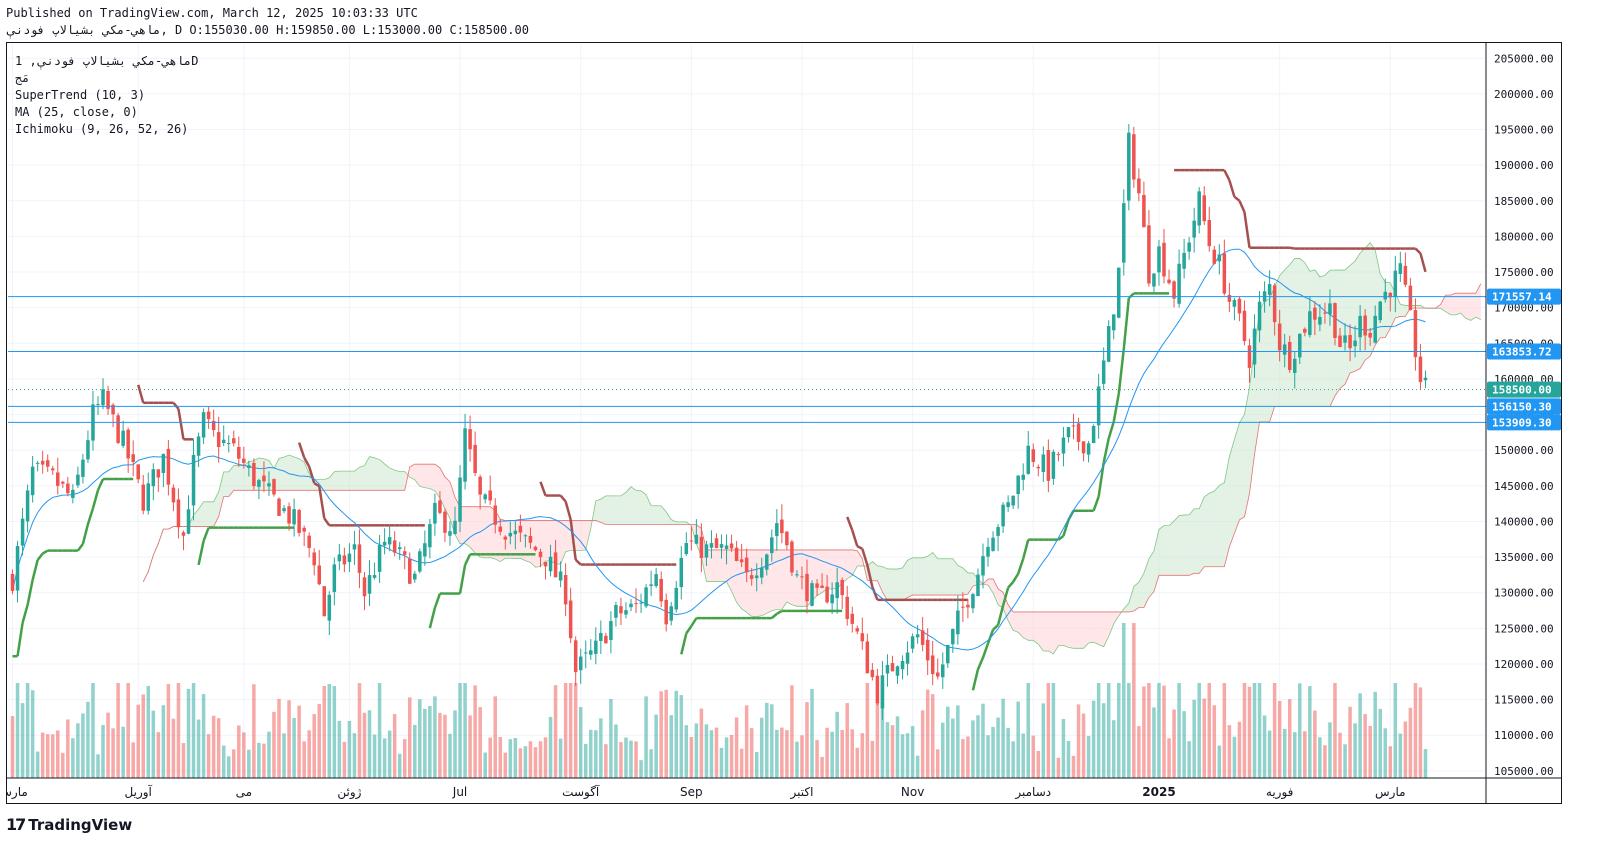 The image size is (1598, 858). What do you see at coordinates (80, 95) in the screenshot?
I see `legend-supertrend: SuperTrend (10, 3)` at bounding box center [80, 95].